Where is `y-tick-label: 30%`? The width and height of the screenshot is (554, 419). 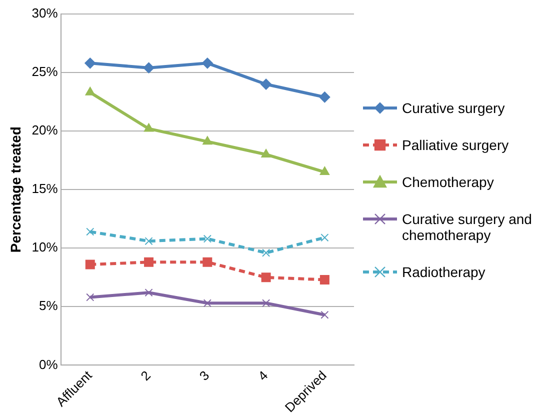
y-tick-label: 30% is located at coordinates (45, 13).